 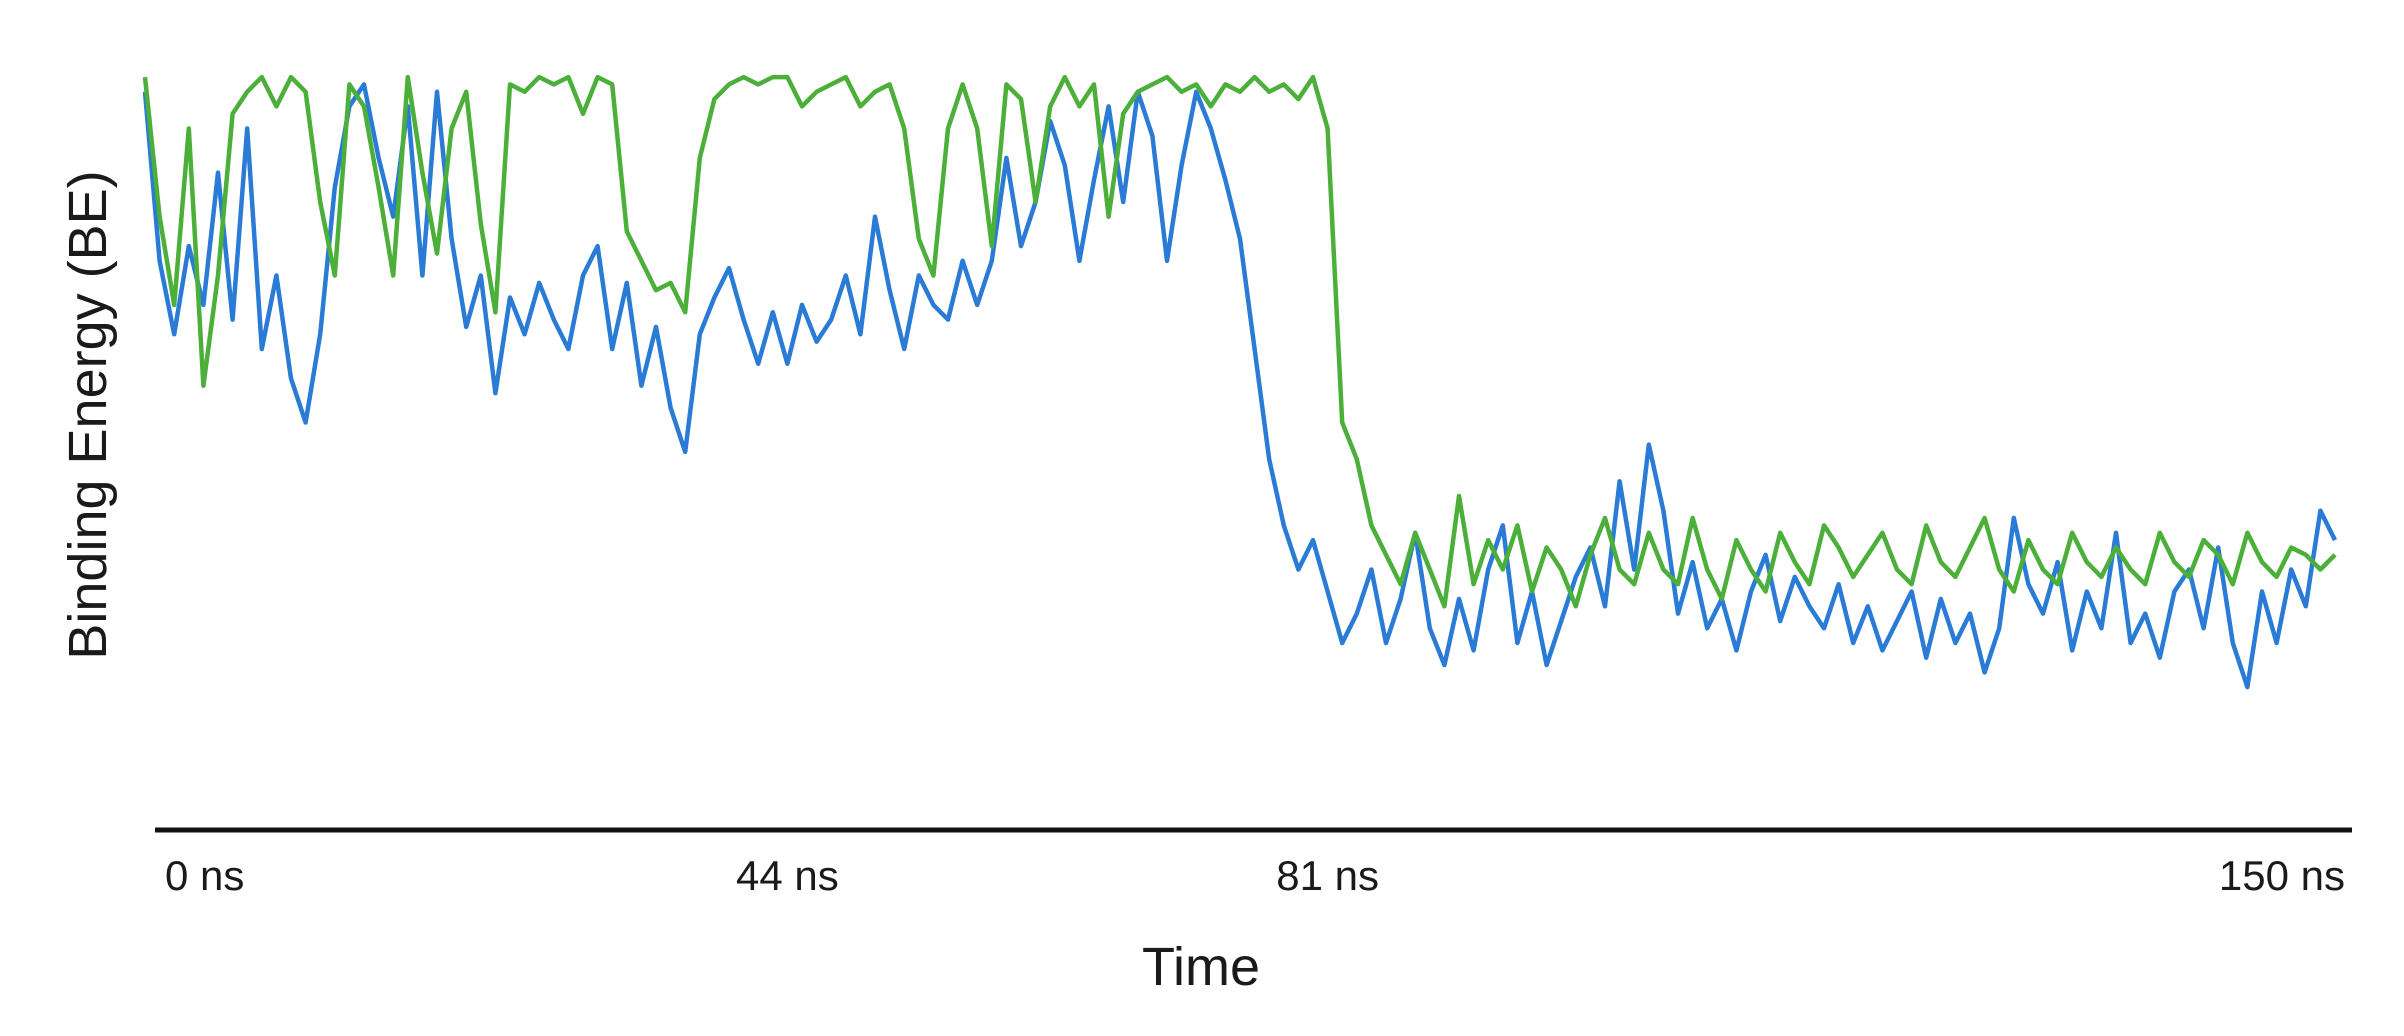 I want to click on x-tick-label: 81 ns, so click(x=1327, y=875).